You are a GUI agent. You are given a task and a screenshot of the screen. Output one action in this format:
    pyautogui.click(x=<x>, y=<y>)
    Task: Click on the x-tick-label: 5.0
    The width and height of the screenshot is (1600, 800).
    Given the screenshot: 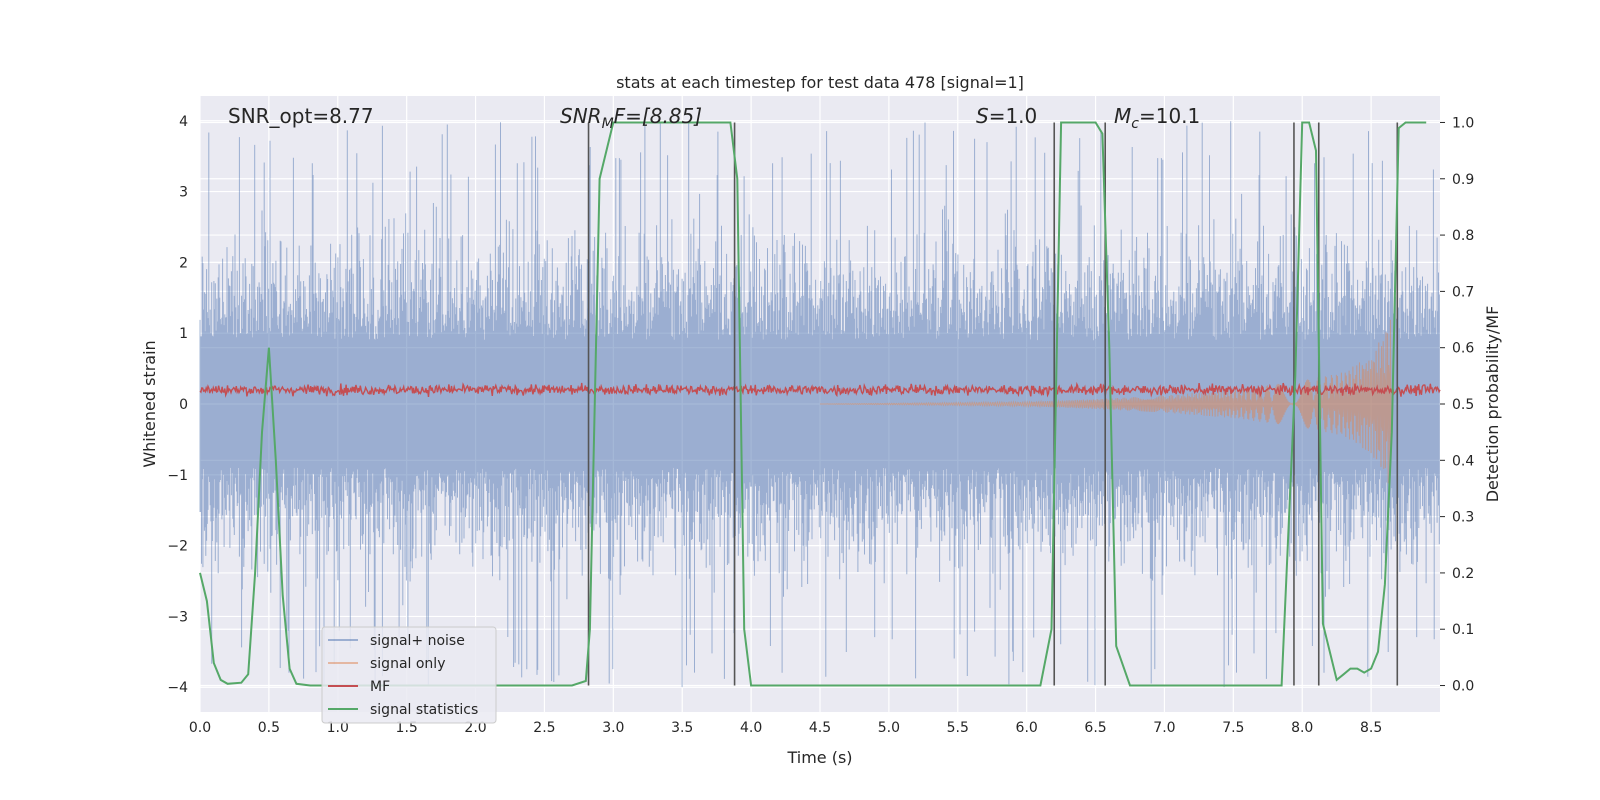 What is the action you would take?
    pyautogui.click(x=889, y=728)
    